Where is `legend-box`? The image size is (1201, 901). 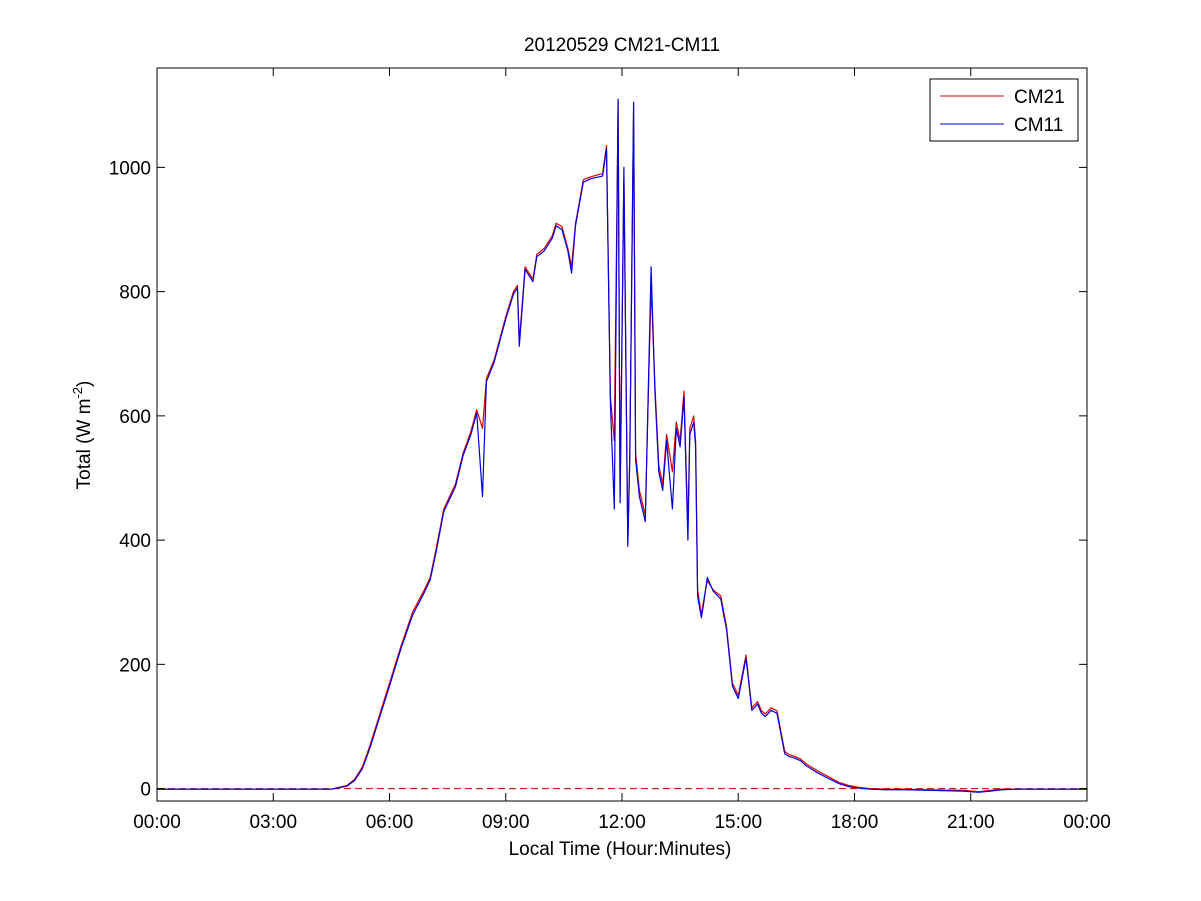
legend-box is located at coordinates (1004, 110).